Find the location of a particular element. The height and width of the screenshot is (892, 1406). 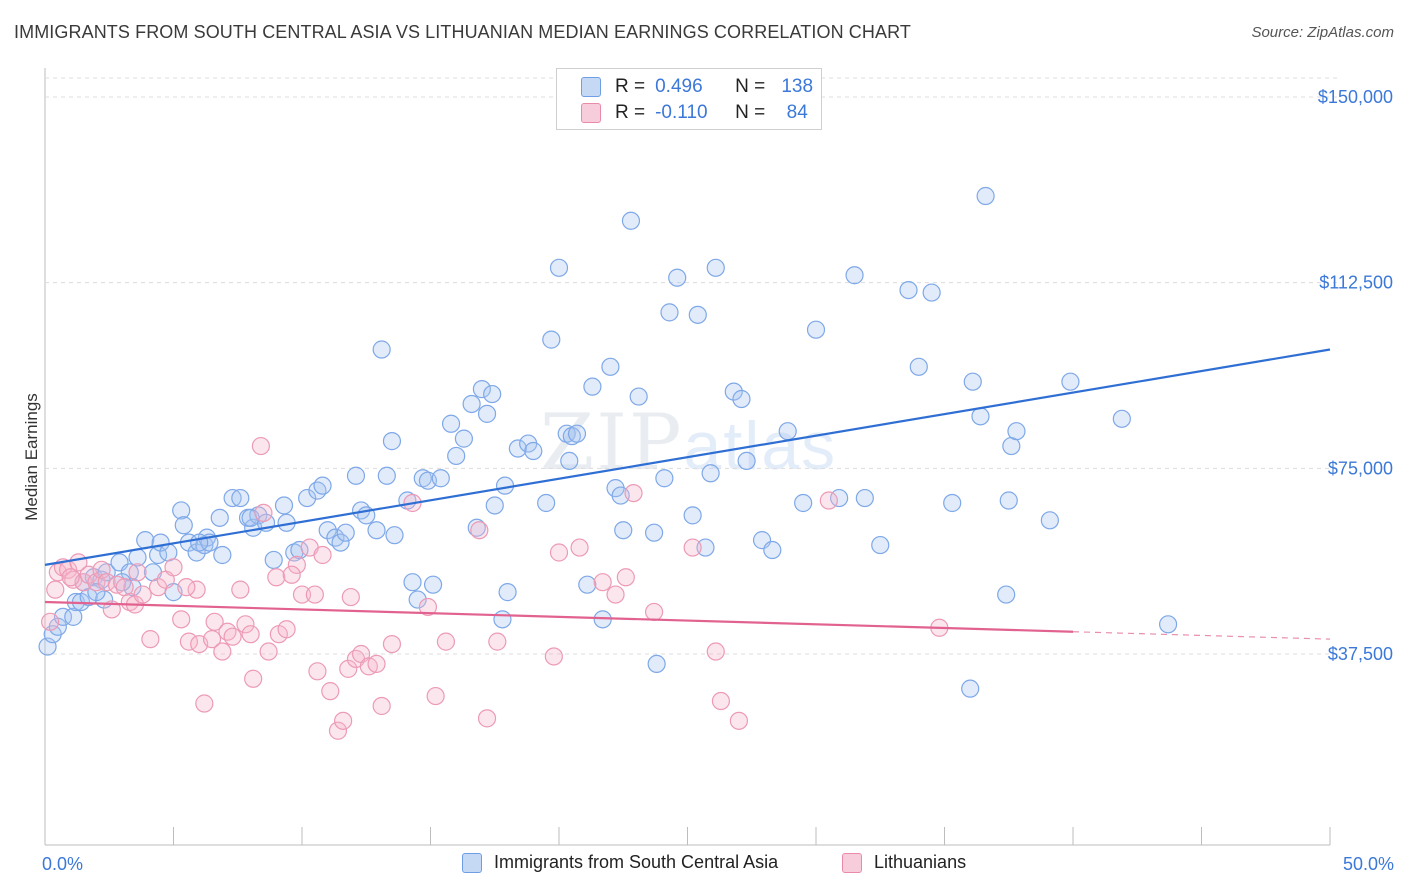

legend-swatch-pink is located at coordinates (591, 113).